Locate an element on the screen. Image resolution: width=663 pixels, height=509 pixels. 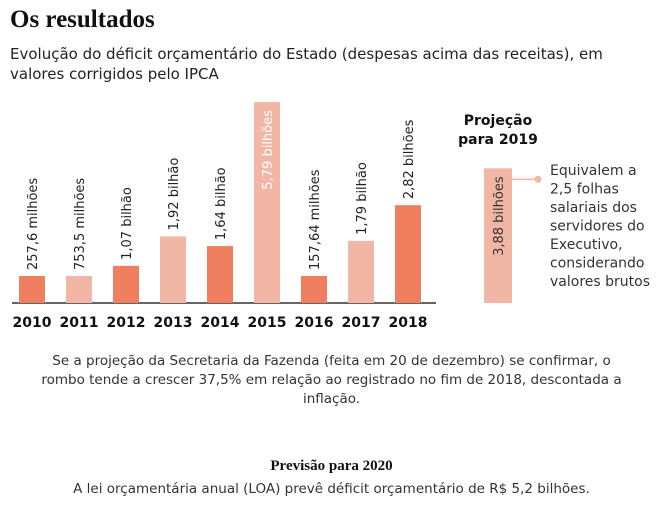
forecast-title: Previsão para 2020 is located at coordinates (331, 466).